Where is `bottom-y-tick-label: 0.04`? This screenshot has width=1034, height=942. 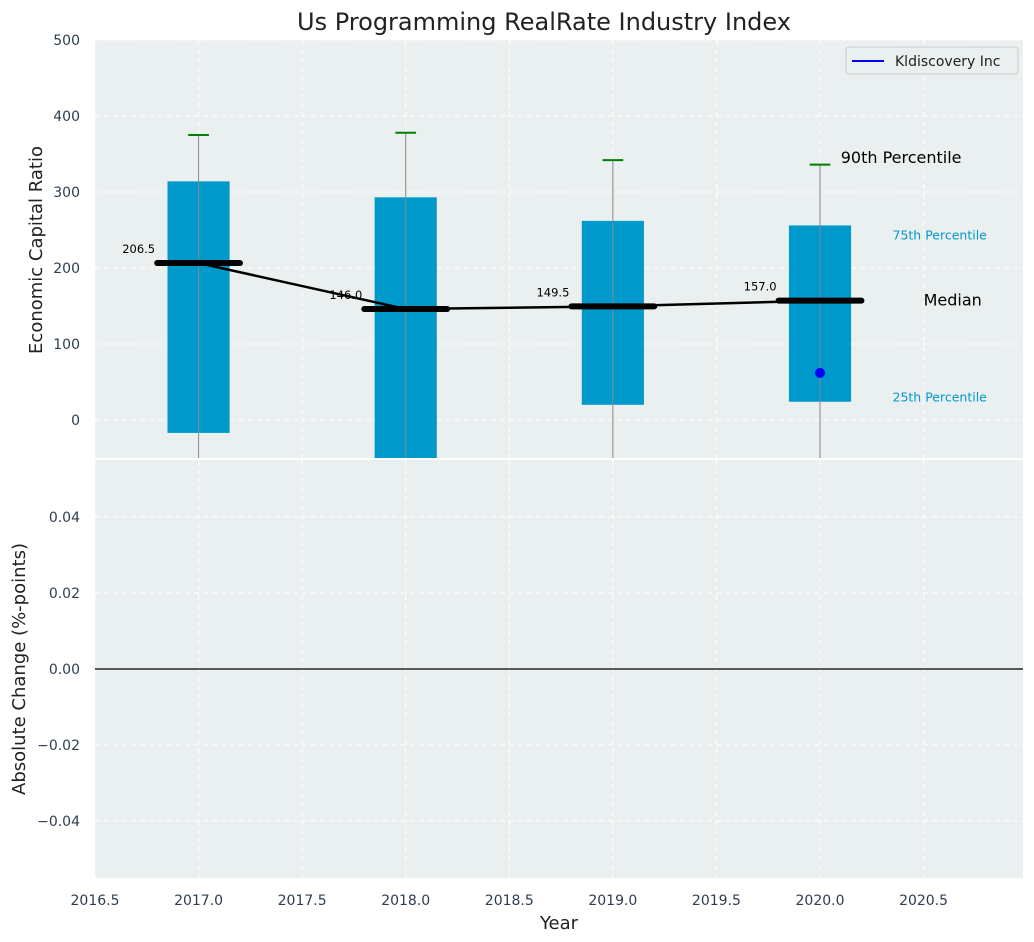 bottom-y-tick-label: 0.04 is located at coordinates (64, 518).